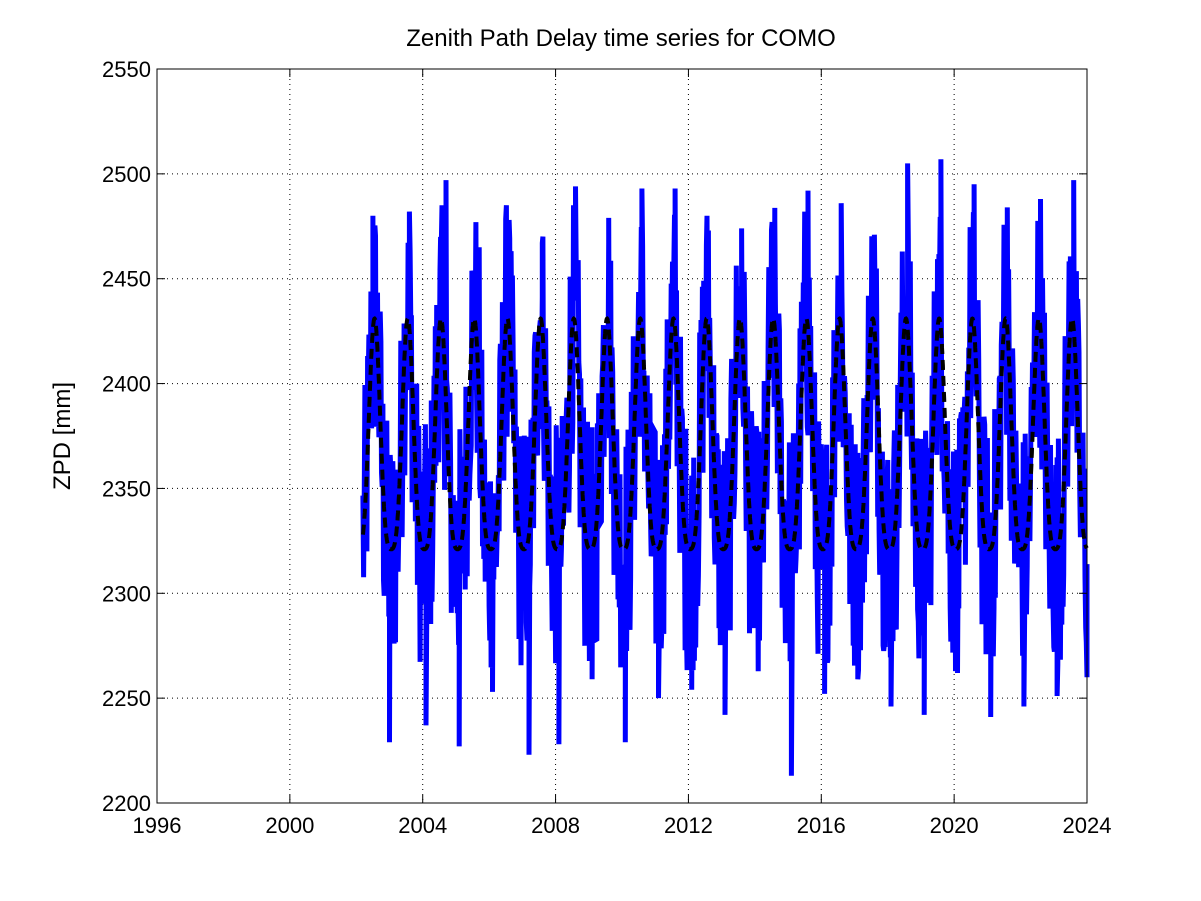 Image resolution: width=1201 pixels, height=901 pixels. What do you see at coordinates (555, 825) in the screenshot?
I see `x-tick-label: 2008` at bounding box center [555, 825].